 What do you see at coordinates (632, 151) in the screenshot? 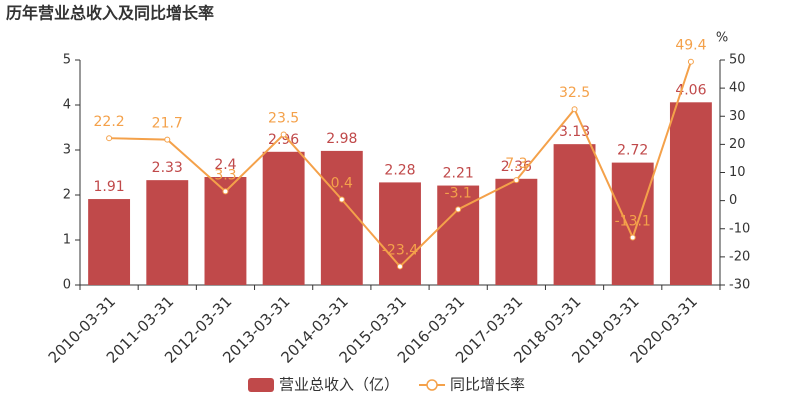
I see `bar-value-label: 2.72` at bounding box center [632, 151].